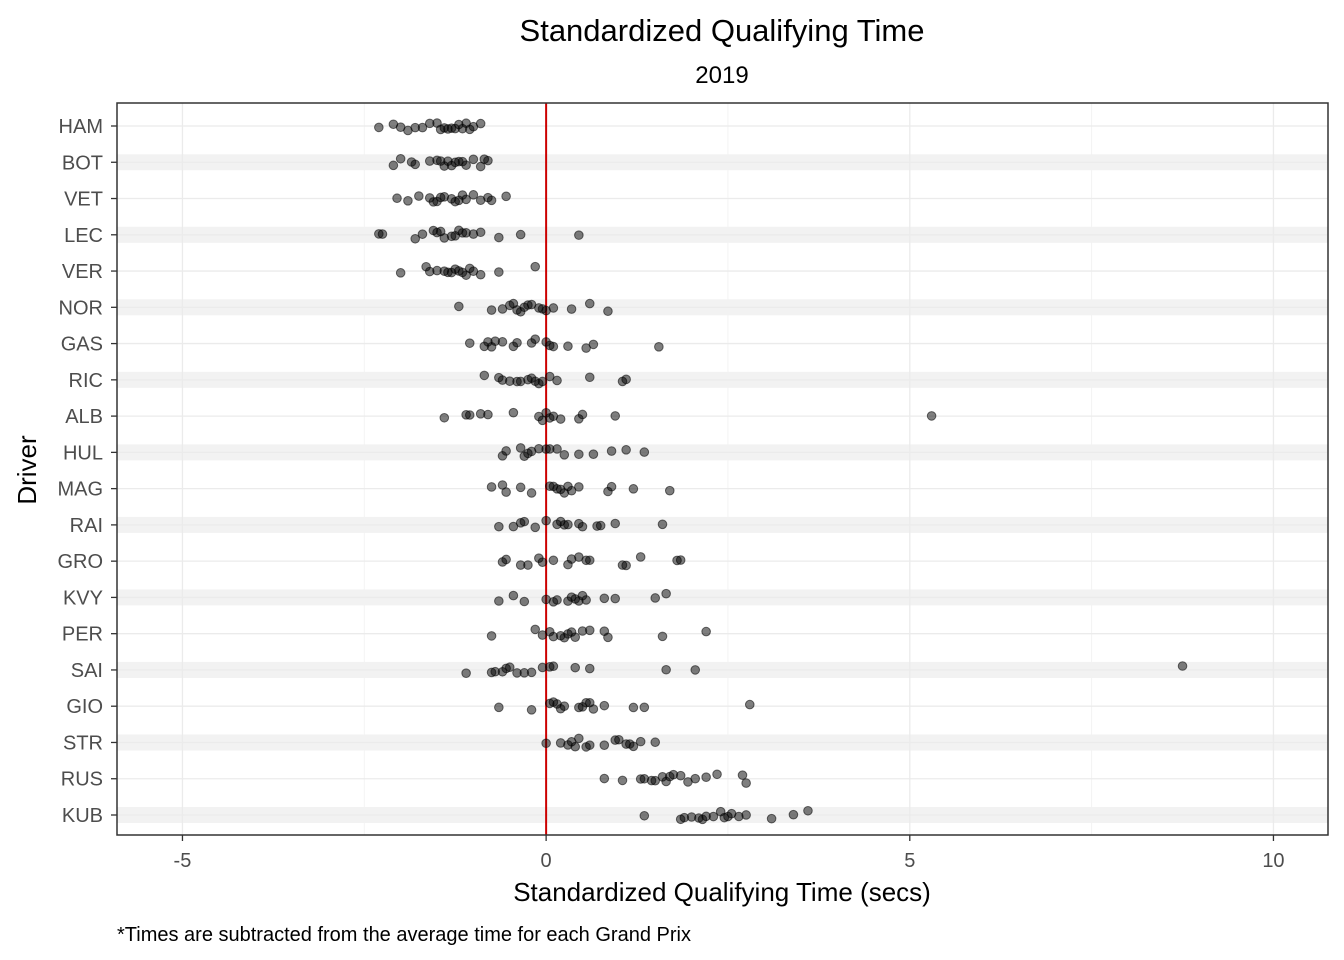 This screenshot has width=1344, height=960. What do you see at coordinates (1273, 861) in the screenshot?
I see `x-tick-label: 10` at bounding box center [1273, 861].